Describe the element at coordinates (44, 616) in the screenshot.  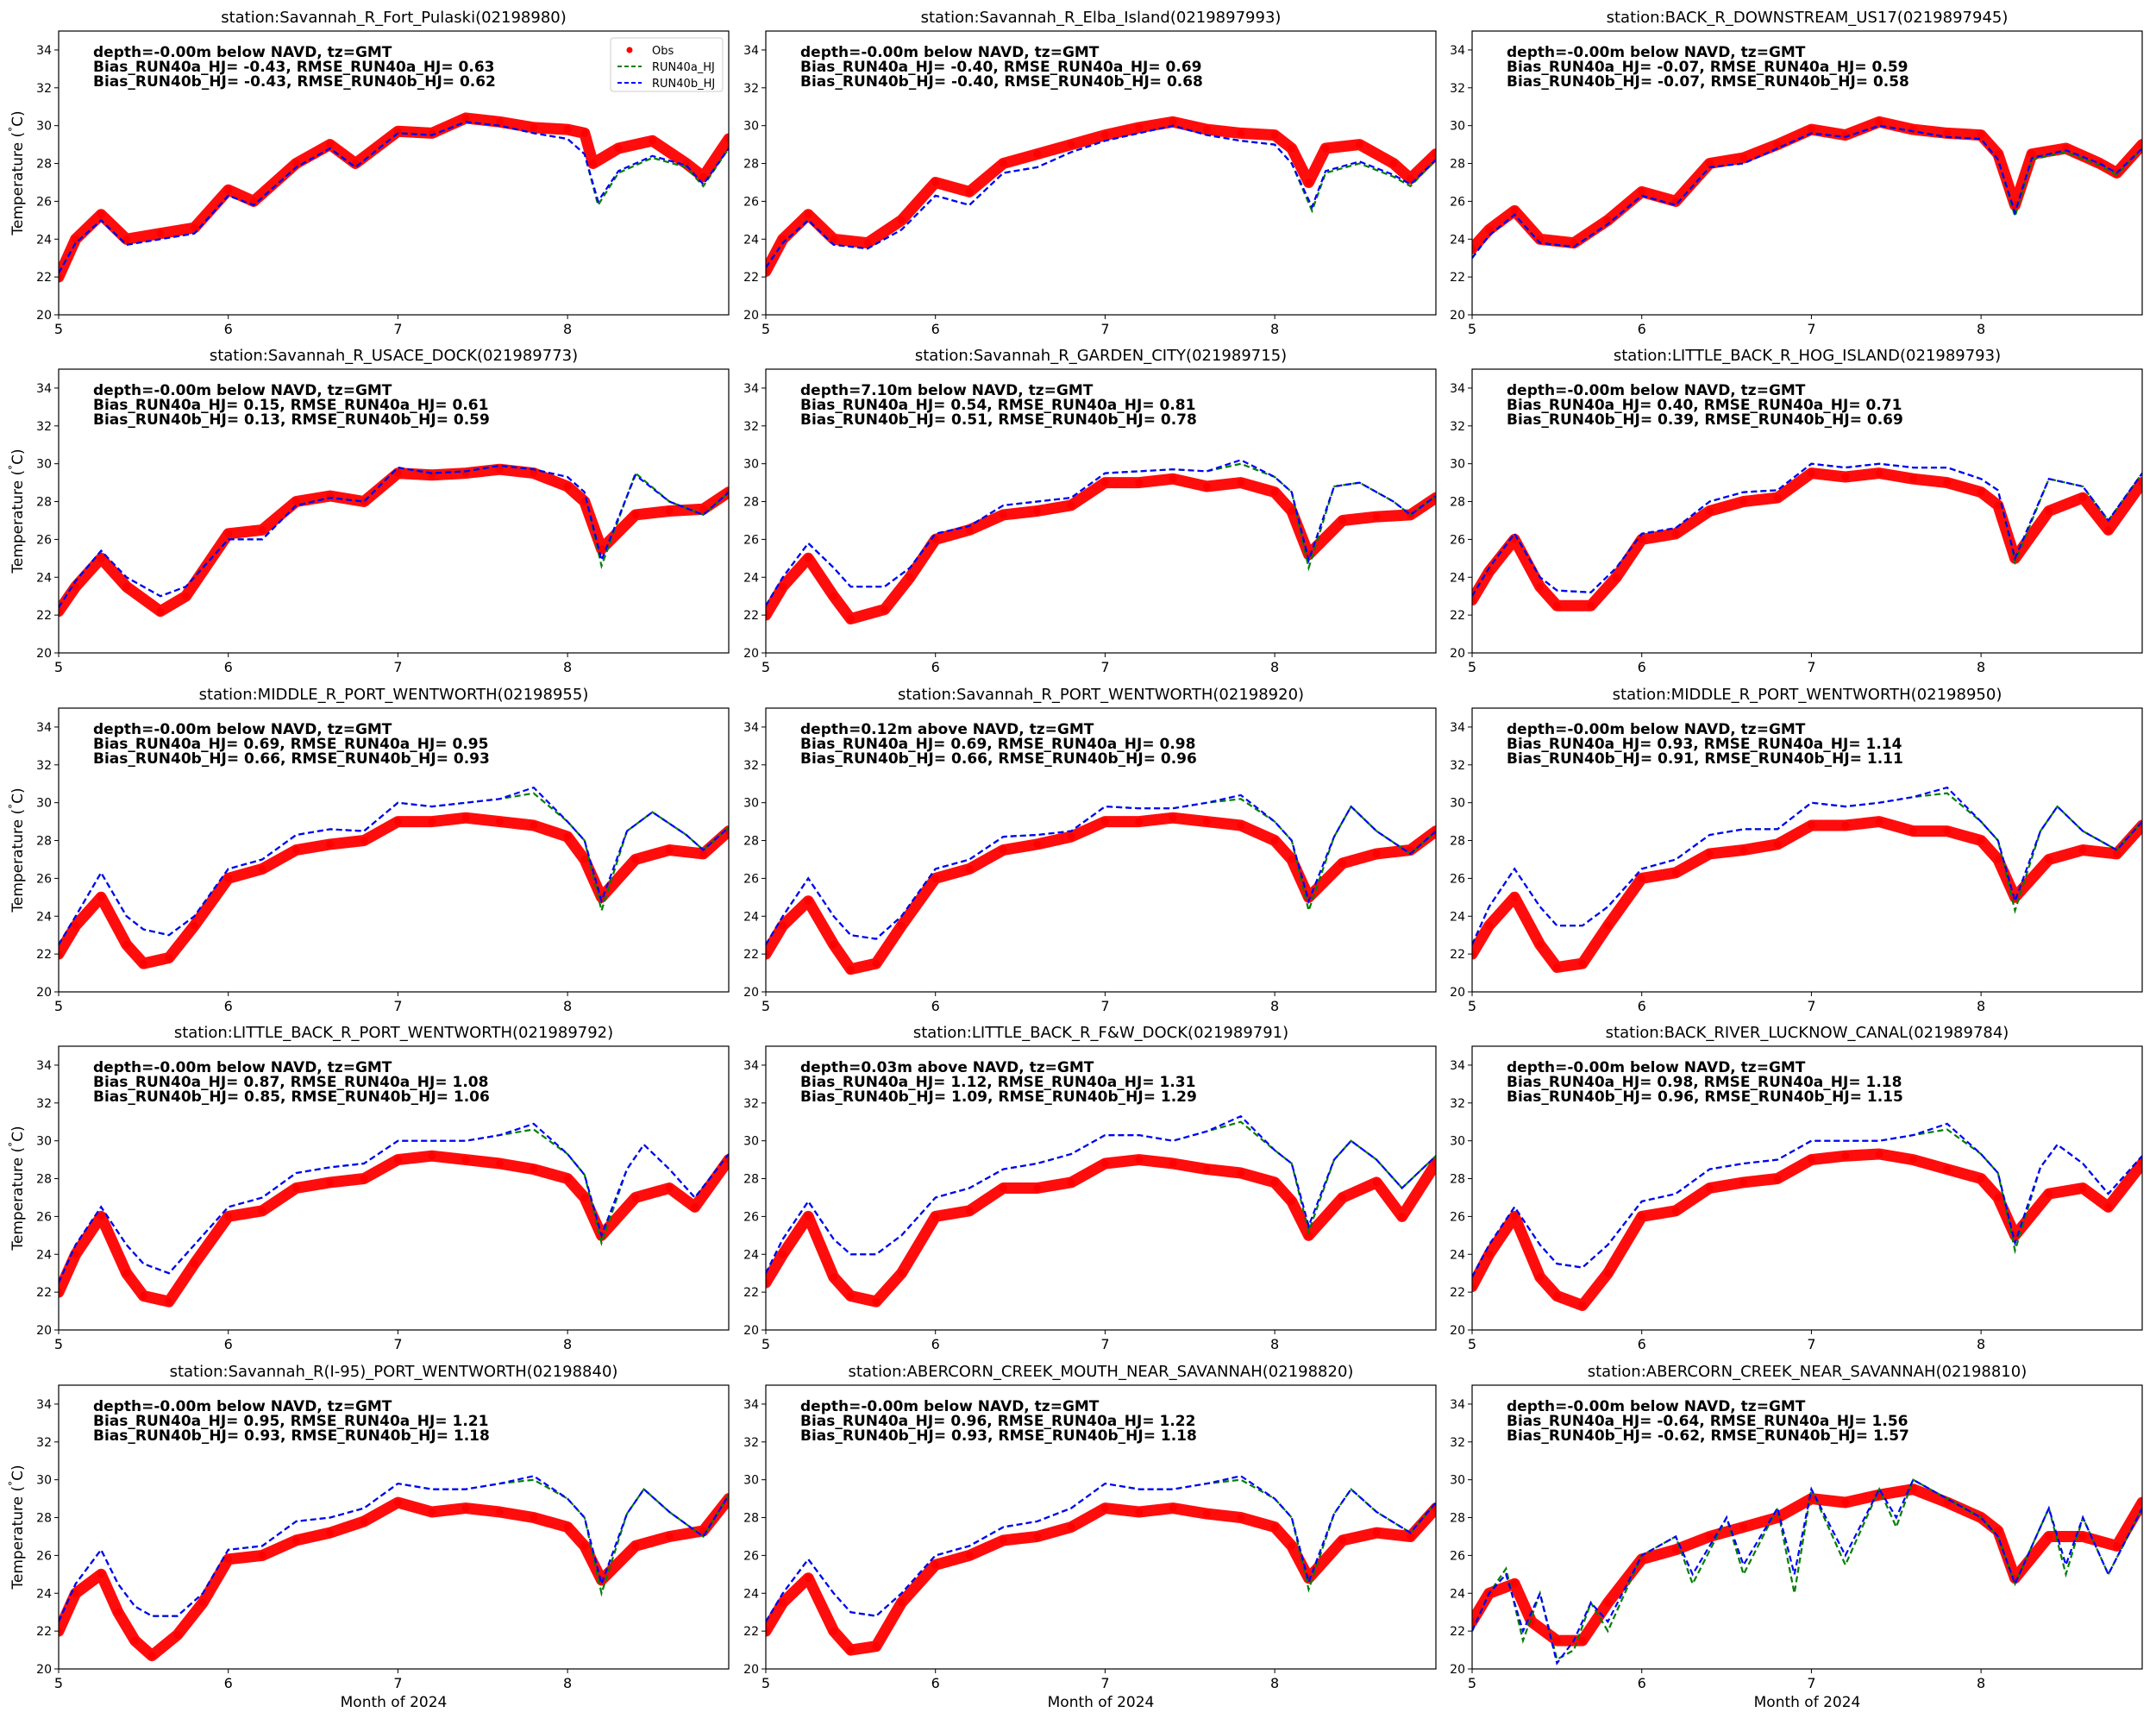
I see `y-tick-label: 22` at that location.